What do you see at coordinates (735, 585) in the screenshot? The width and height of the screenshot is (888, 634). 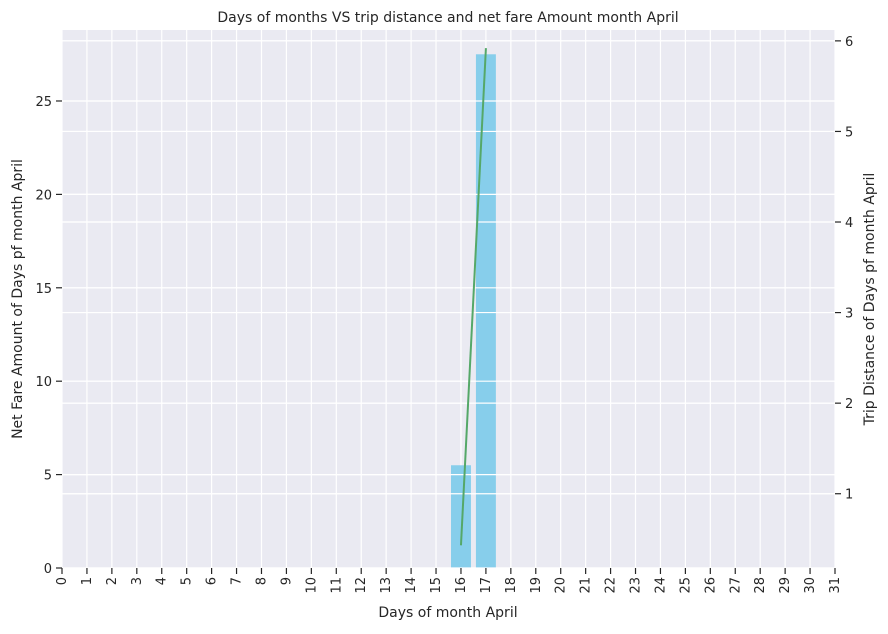 I see `x-tick-label: 27` at bounding box center [735, 585].